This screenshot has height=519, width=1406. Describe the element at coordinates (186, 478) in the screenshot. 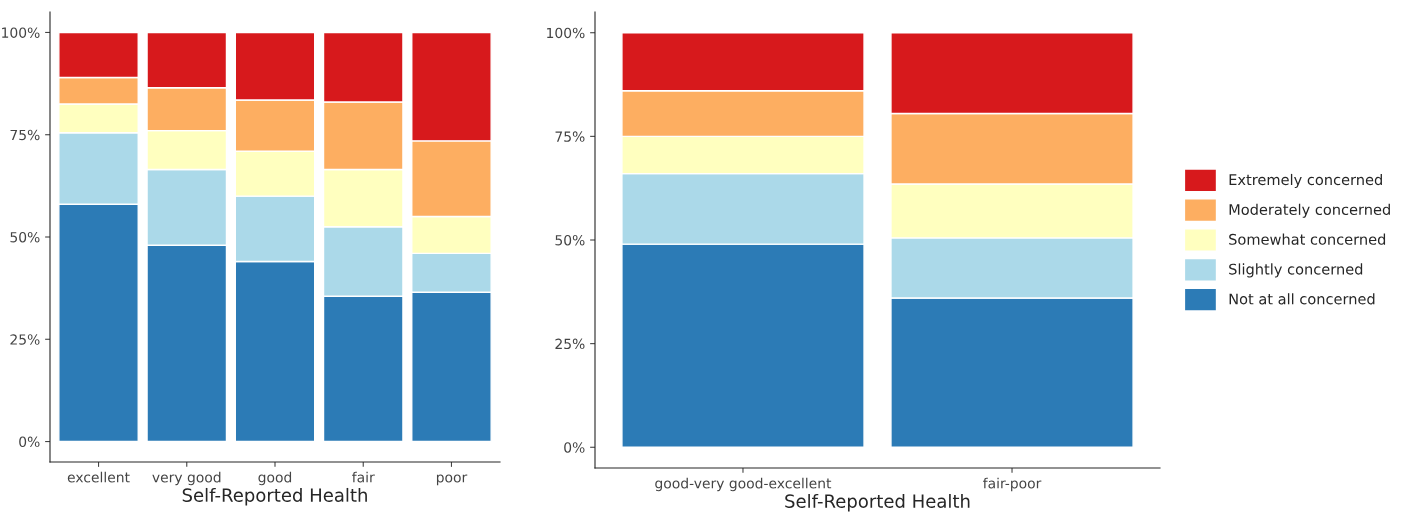

I see `x-tick-label: very good` at that location.